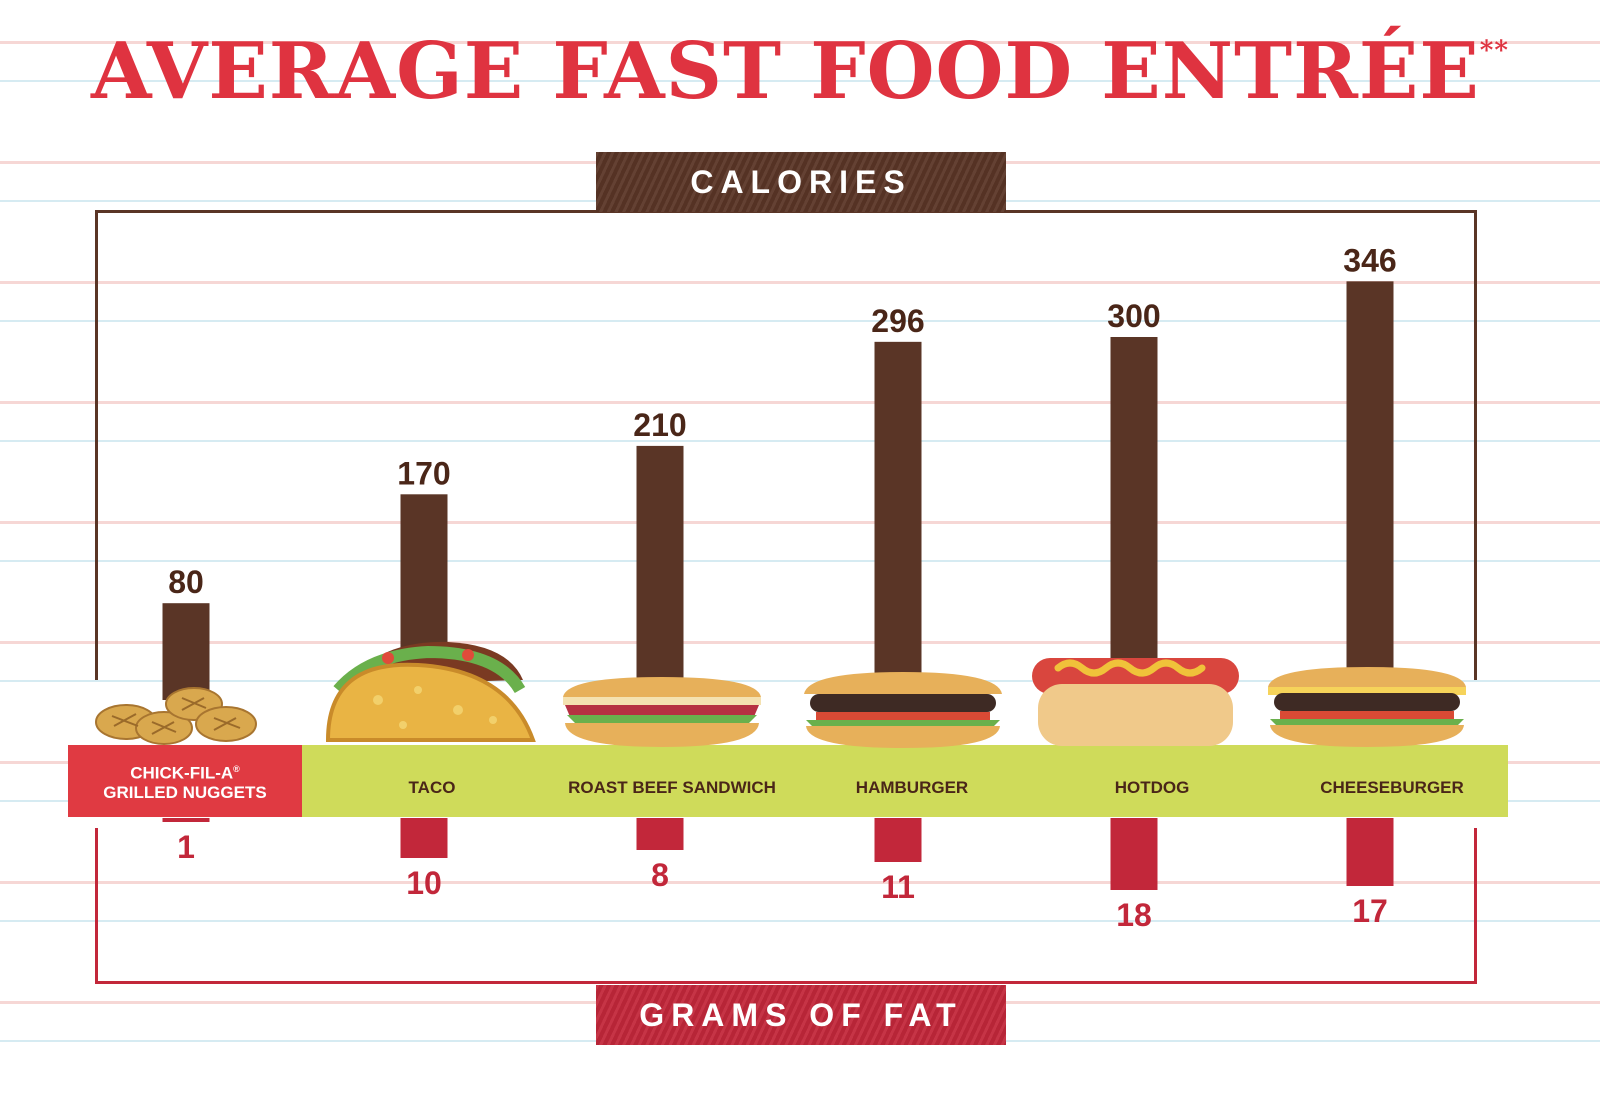 This screenshot has width=1600, height=1096. What do you see at coordinates (660, 834) in the screenshot?
I see `fat-bar-roast-beef-sandwich` at bounding box center [660, 834].